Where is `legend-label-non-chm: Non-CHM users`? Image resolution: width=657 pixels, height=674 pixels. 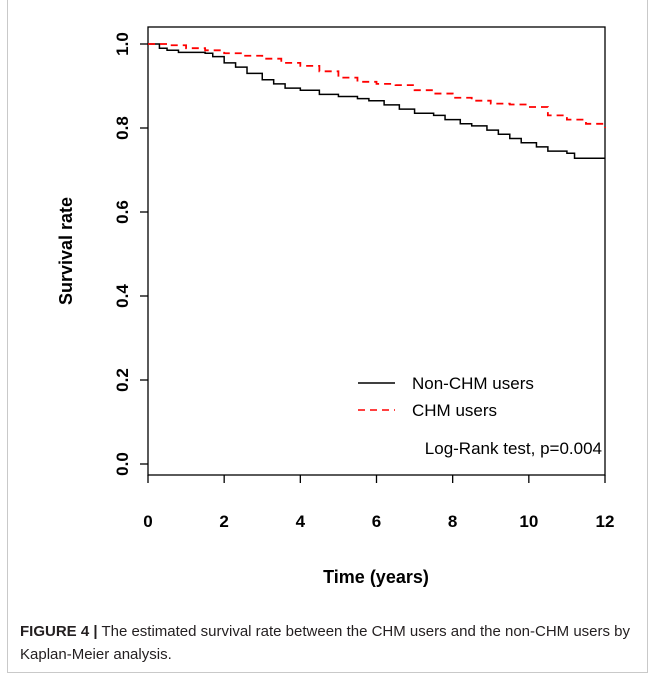
legend-label-non-chm: Non-CHM users is located at coordinates (473, 383).